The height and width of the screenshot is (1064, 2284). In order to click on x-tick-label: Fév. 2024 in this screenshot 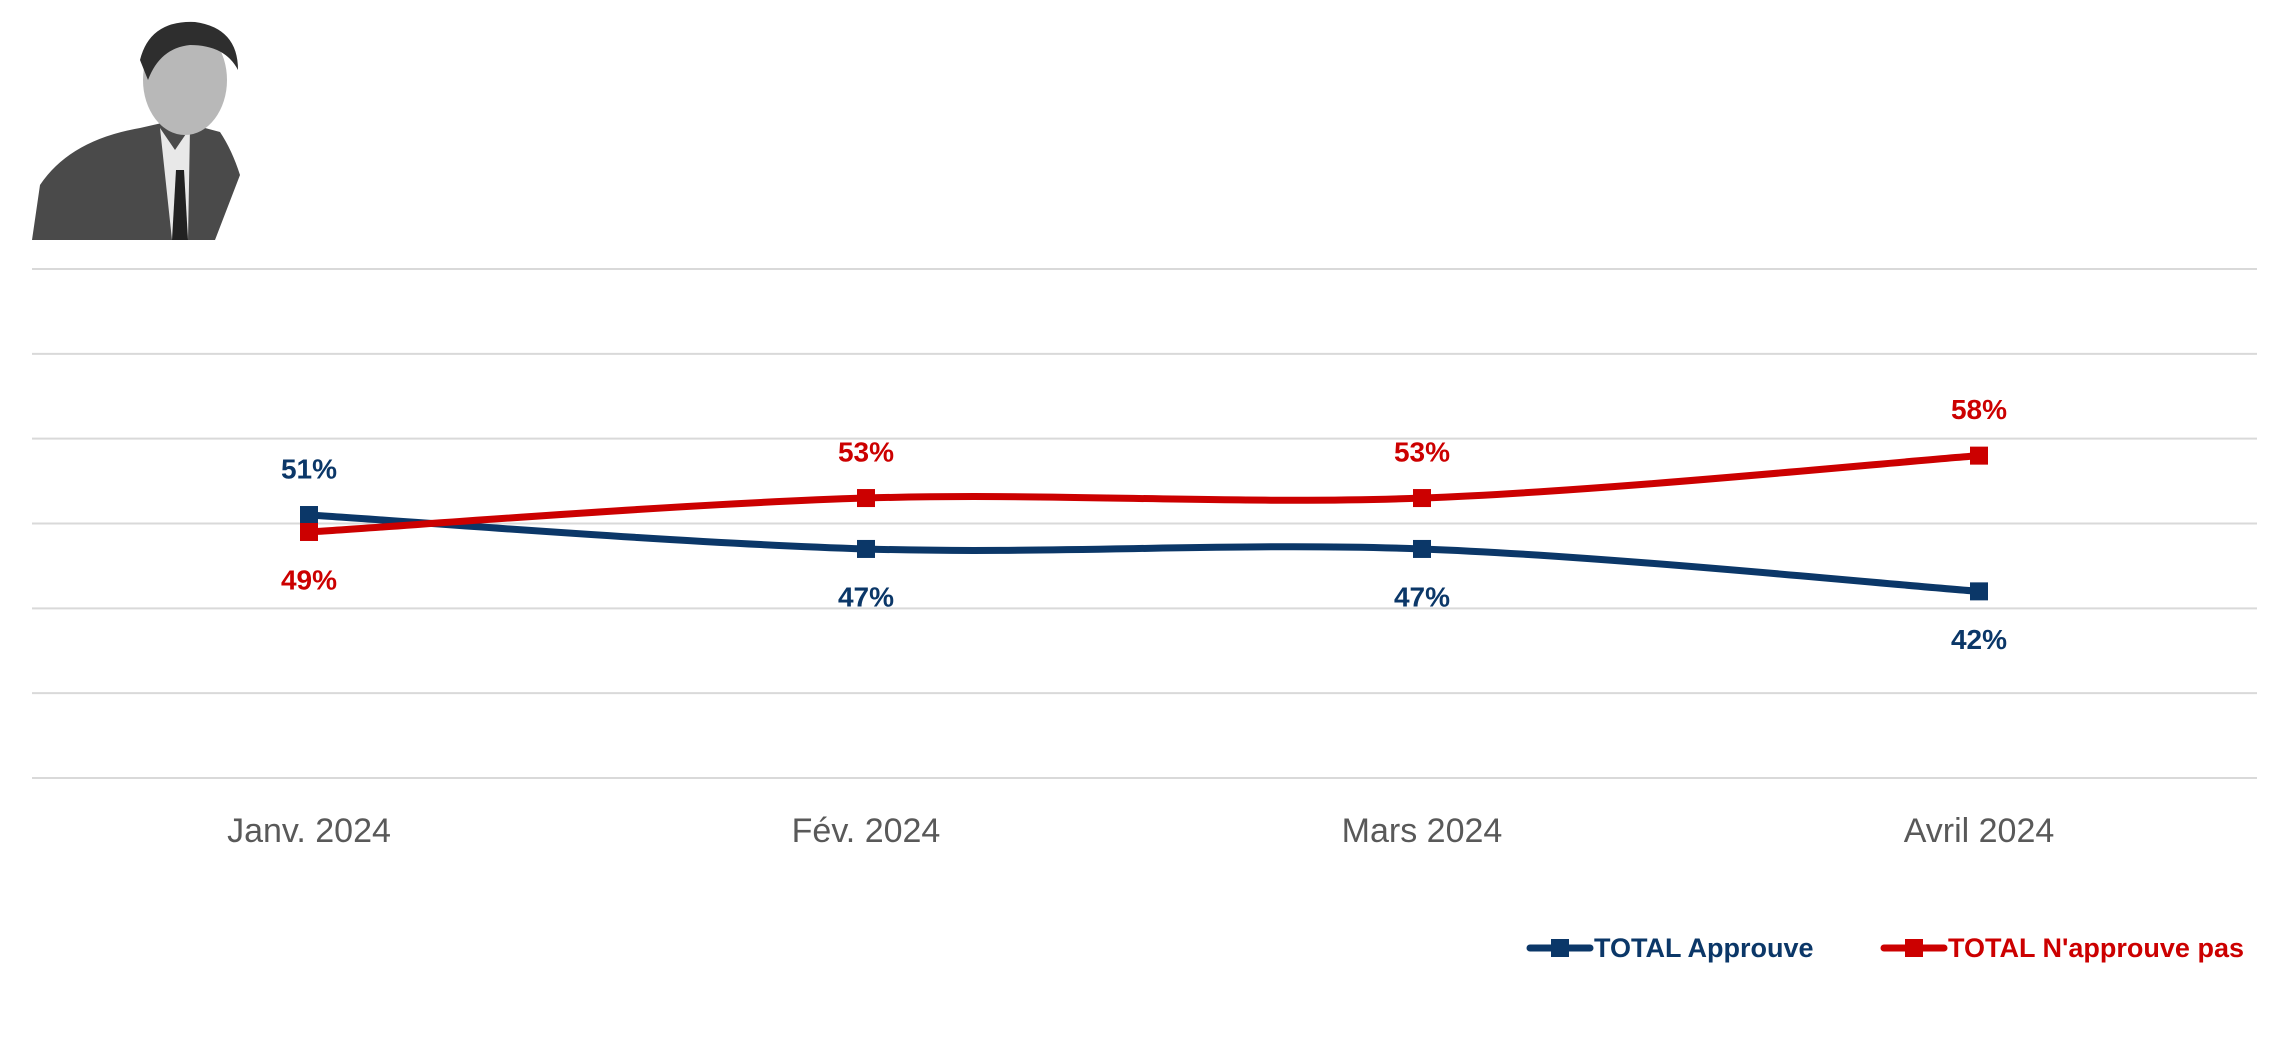, I will do `click(866, 831)`.